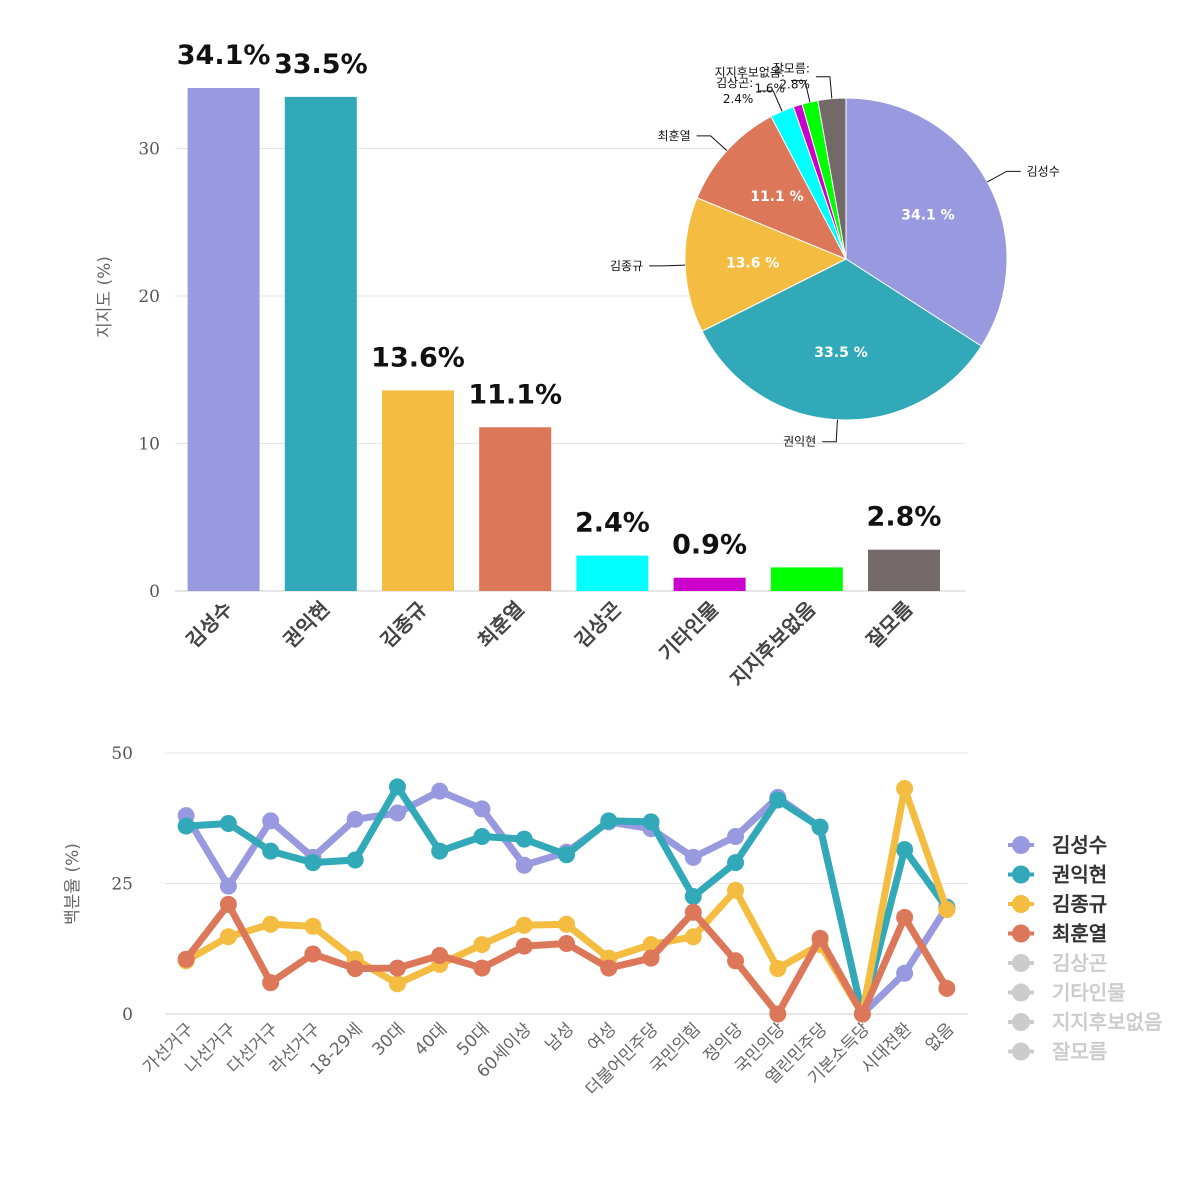 This screenshot has height=1196, width=1200. What do you see at coordinates (515, 394) in the screenshot?
I see `bar-data-label: 11.1%` at bounding box center [515, 394].